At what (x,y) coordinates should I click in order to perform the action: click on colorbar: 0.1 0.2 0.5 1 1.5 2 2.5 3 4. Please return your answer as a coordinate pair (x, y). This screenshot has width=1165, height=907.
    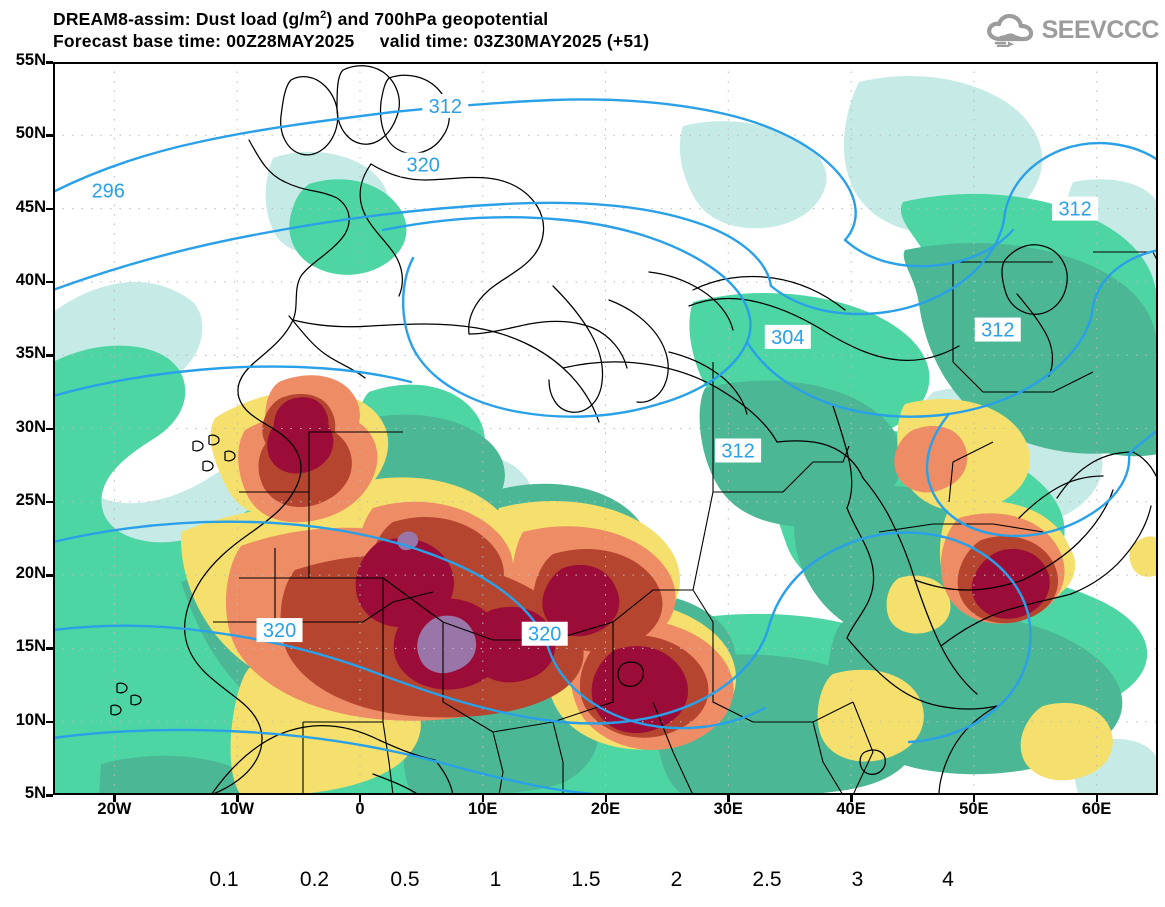
    Looking at the image, I should click on (582, 872).